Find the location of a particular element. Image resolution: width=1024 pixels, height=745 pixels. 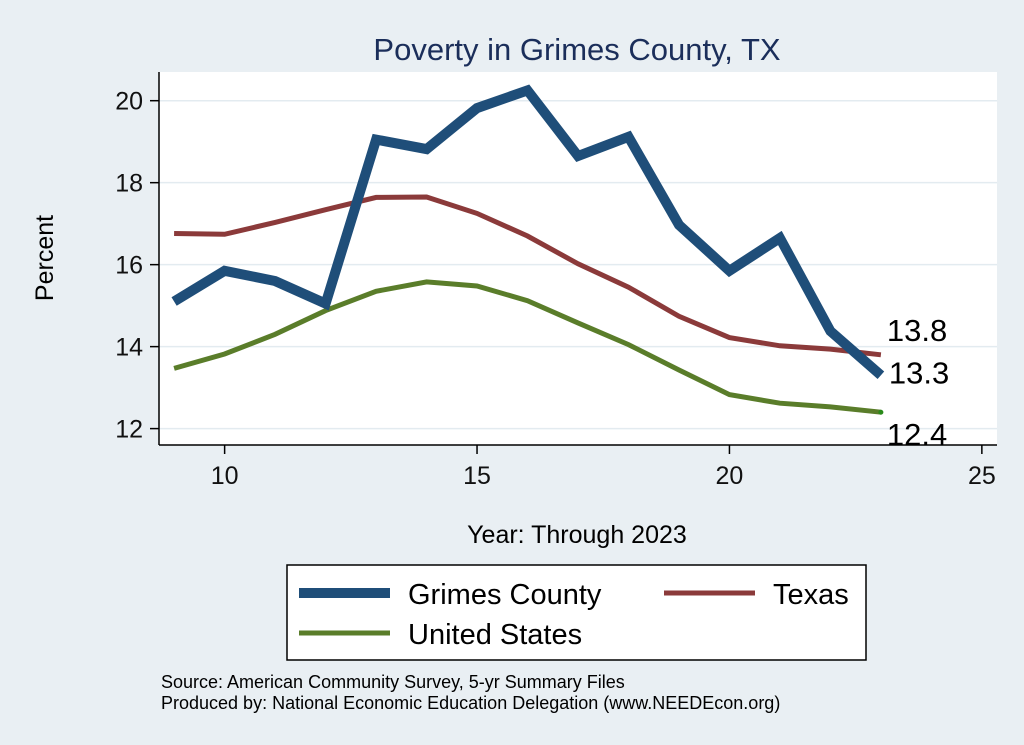

x-tick-label-20: 20 is located at coordinates (730, 476).